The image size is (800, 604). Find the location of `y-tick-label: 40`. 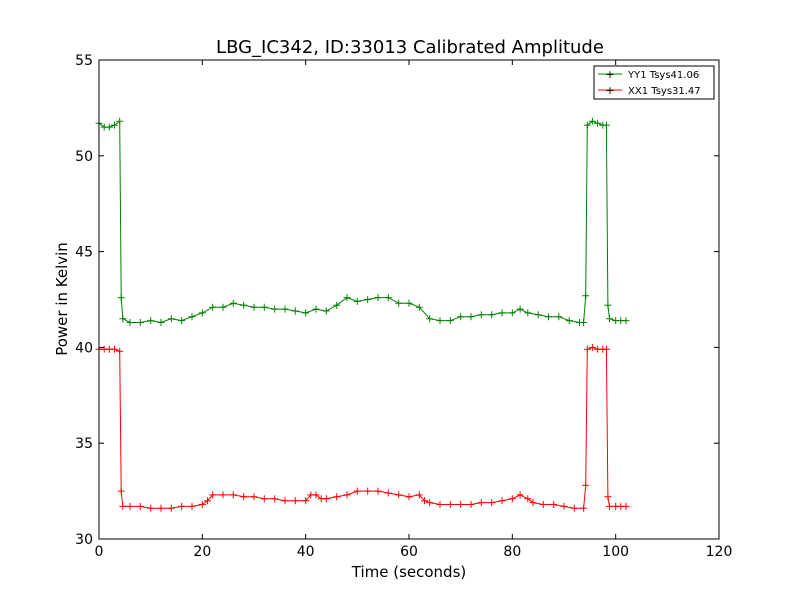

y-tick-label: 40 is located at coordinates (84, 348).